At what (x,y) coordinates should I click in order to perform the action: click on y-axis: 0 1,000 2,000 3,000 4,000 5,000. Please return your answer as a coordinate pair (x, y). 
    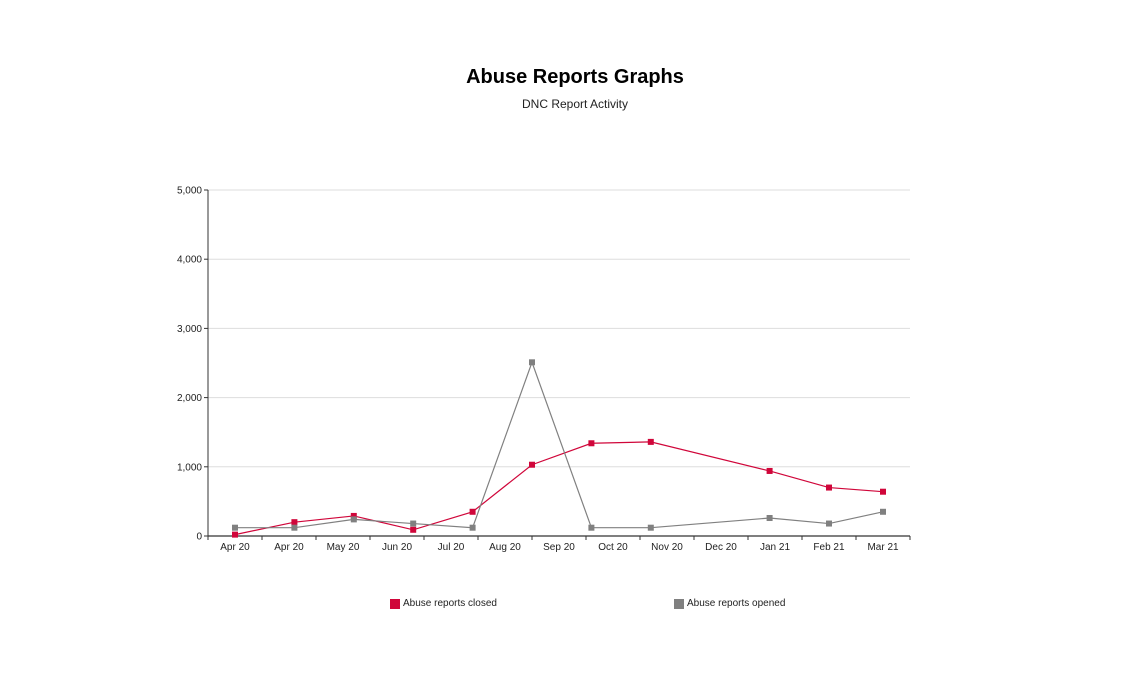
    Looking at the image, I should click on (193, 364).